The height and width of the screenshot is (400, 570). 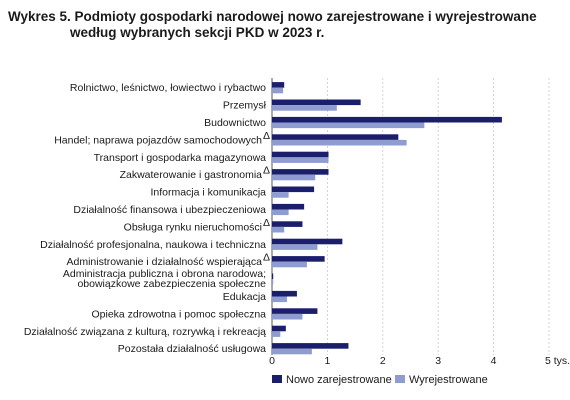 I want to click on x-tick-label: 0, so click(x=272, y=361).